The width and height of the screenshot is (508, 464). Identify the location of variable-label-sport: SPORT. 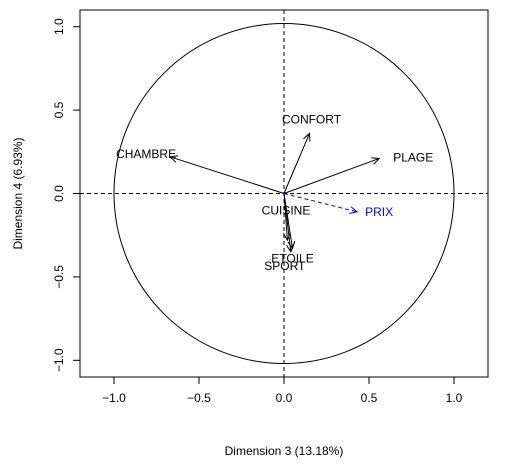
(285, 266).